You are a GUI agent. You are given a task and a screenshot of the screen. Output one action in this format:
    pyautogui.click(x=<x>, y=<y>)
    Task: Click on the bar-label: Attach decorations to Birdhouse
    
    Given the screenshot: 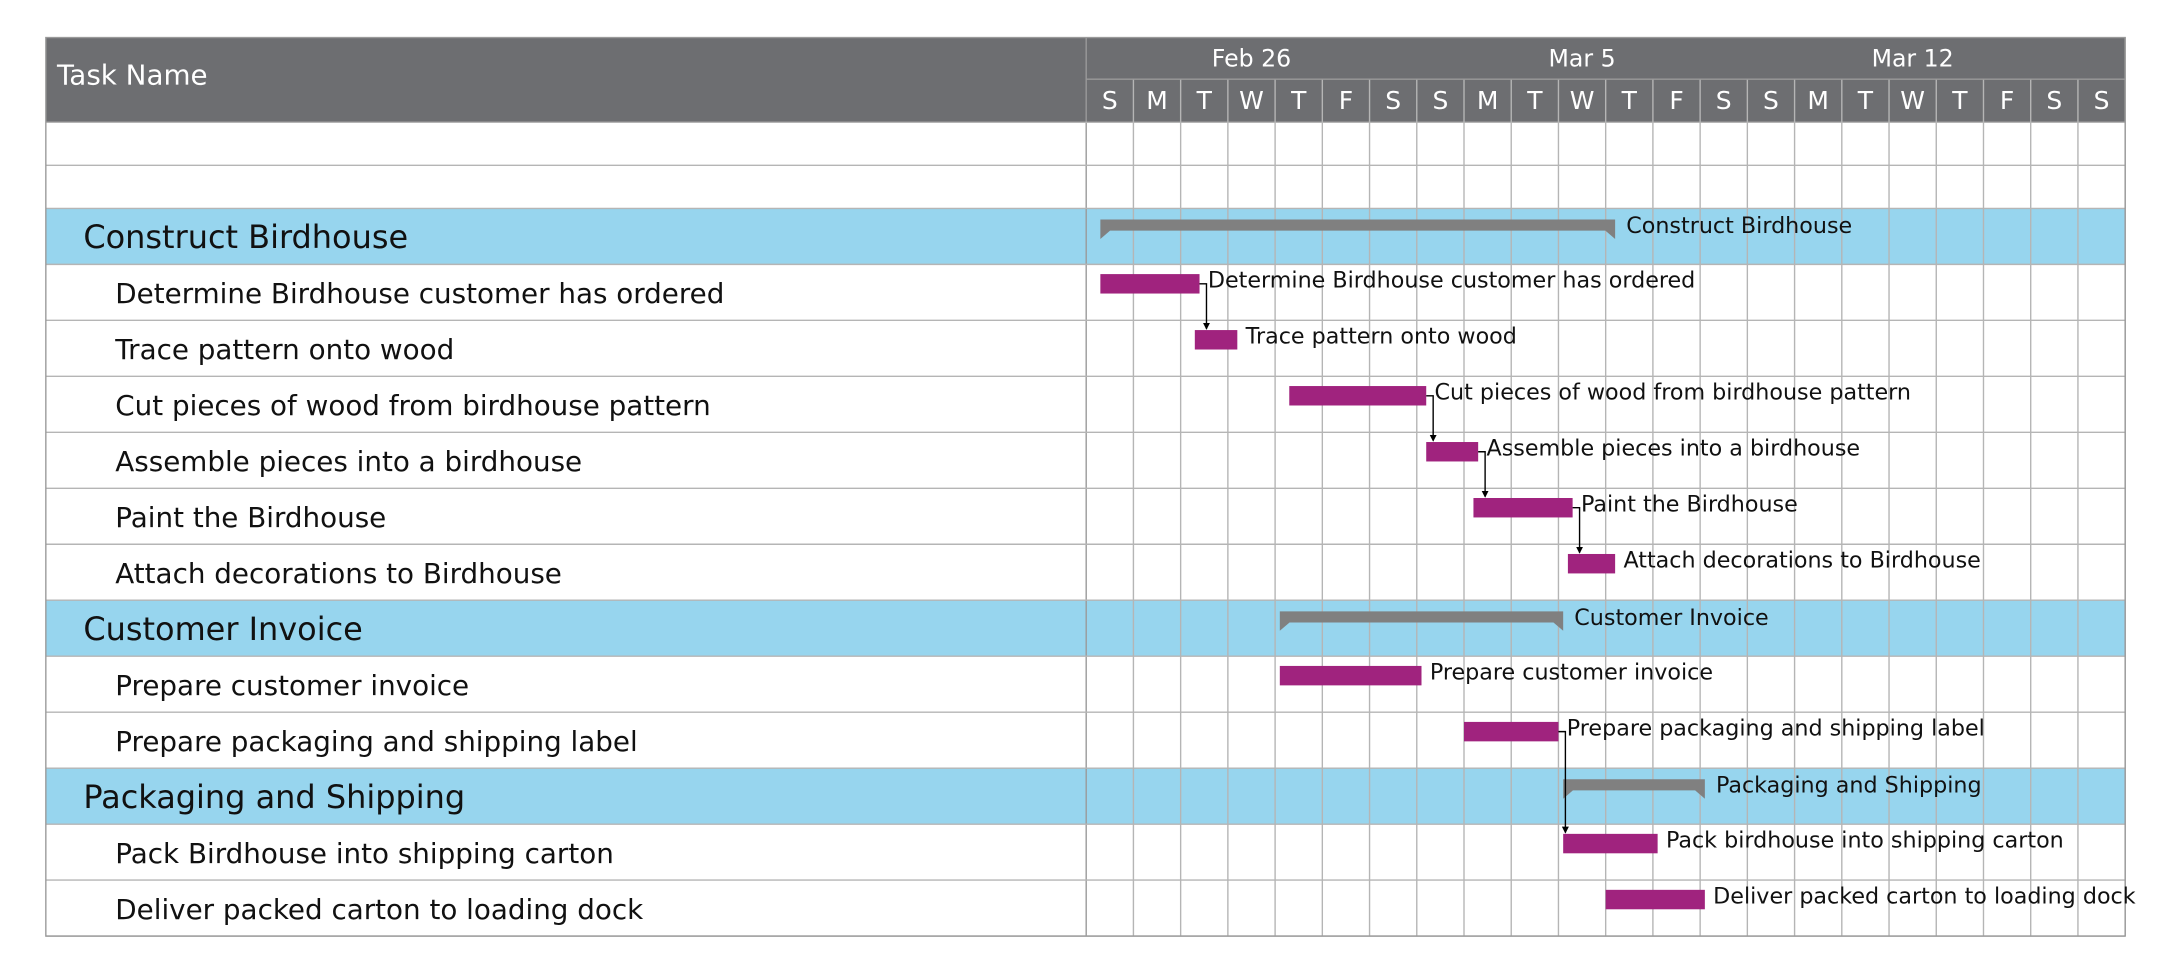 What is the action you would take?
    pyautogui.click(x=1801, y=560)
    